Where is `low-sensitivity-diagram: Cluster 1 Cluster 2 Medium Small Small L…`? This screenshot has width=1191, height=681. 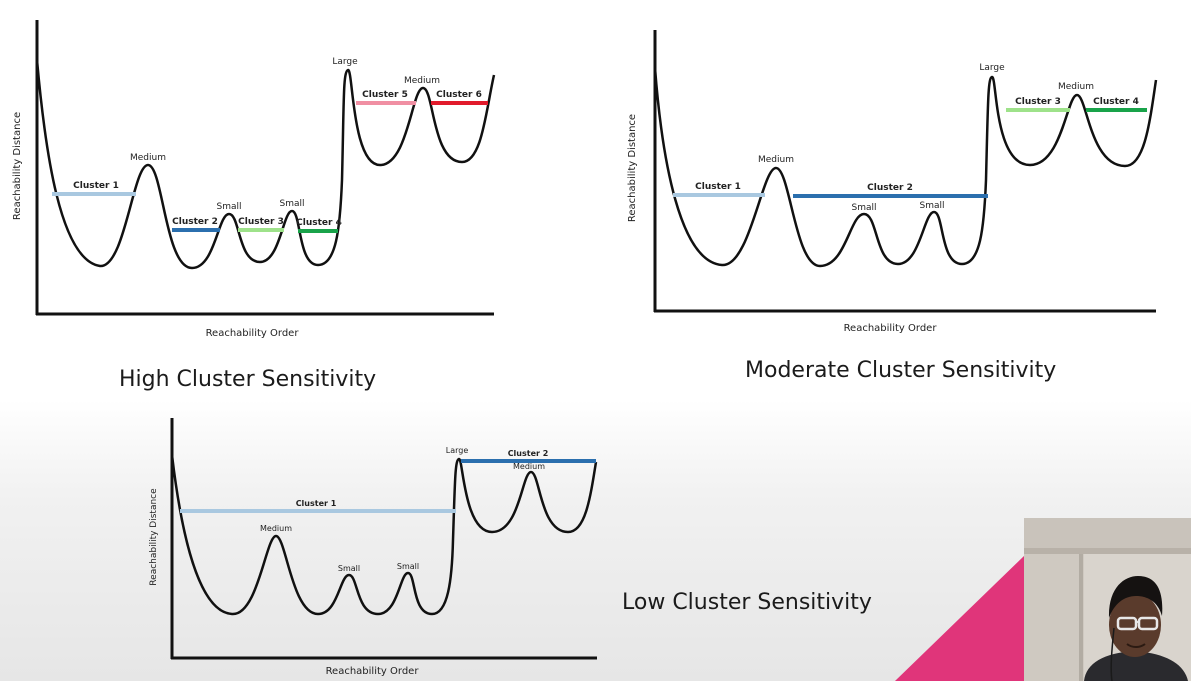 low-sensitivity-diagram: Cluster 1 Cluster 2 Medium Small Small L… is located at coordinates (373, 547).